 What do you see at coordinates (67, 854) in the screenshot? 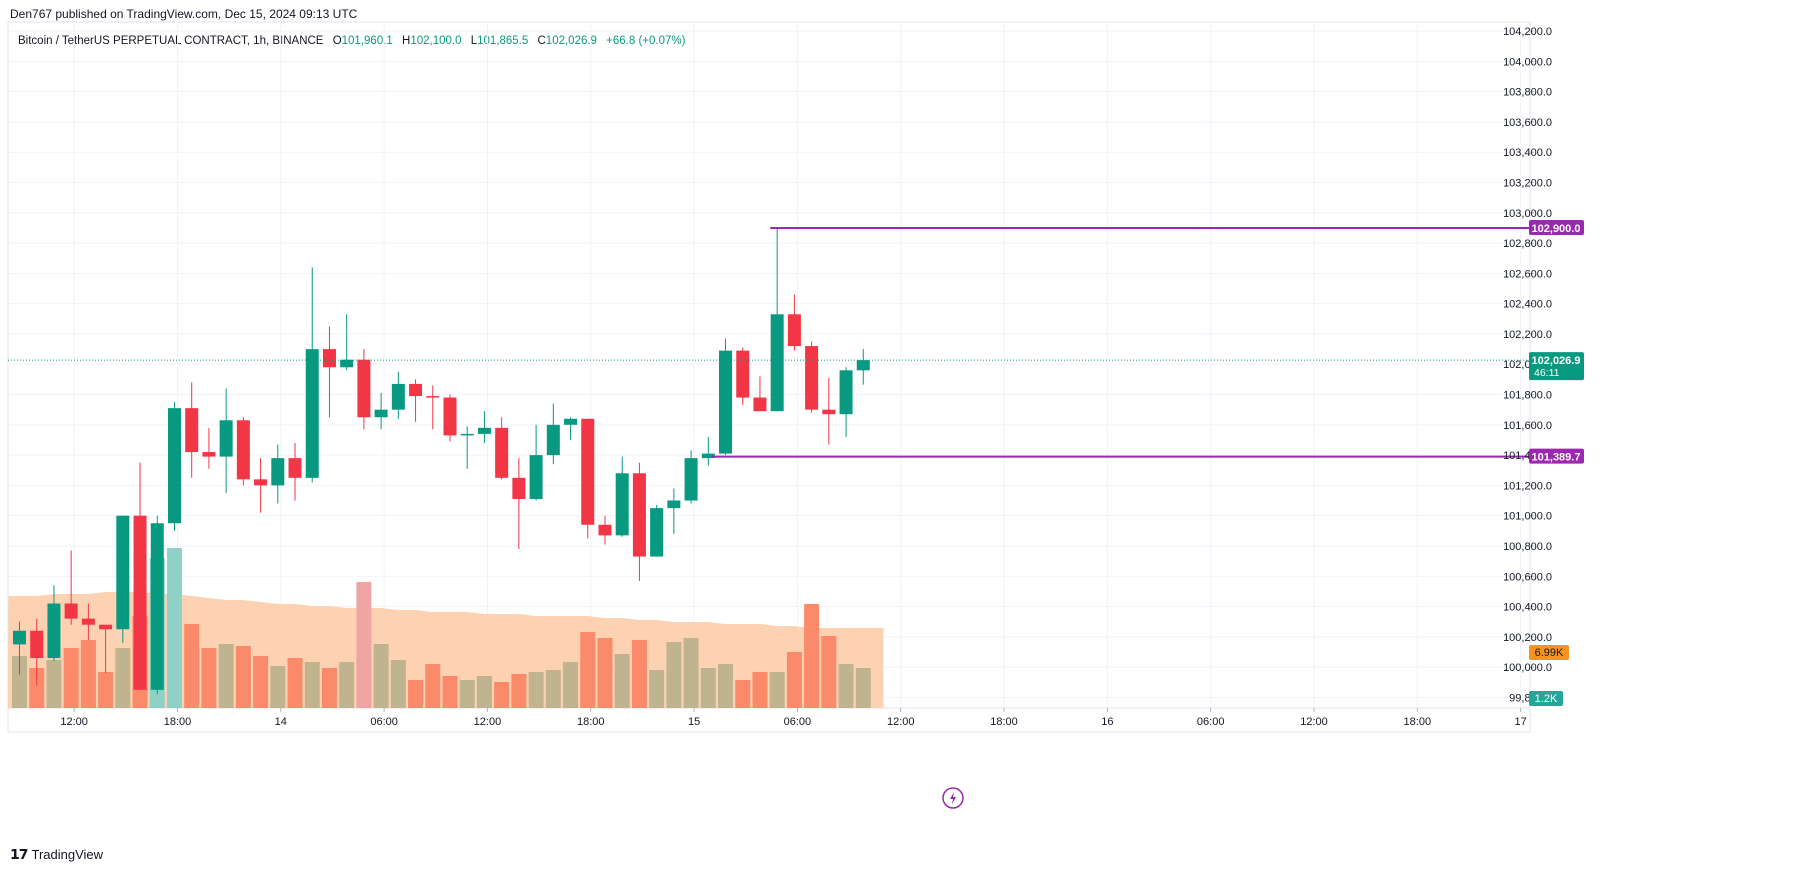
I see `brand-name: TradingView` at bounding box center [67, 854].